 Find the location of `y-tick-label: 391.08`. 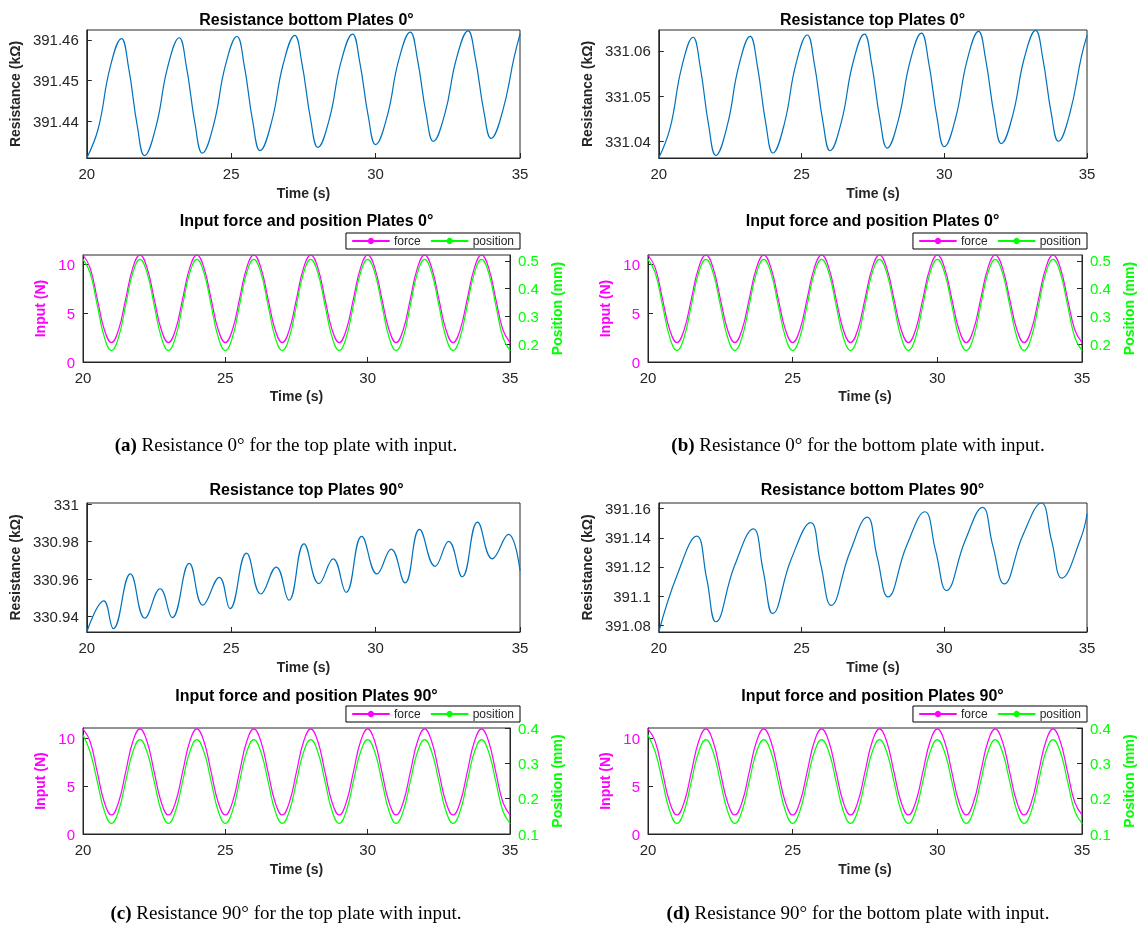

y-tick-label: 391.08 is located at coordinates (627, 625).